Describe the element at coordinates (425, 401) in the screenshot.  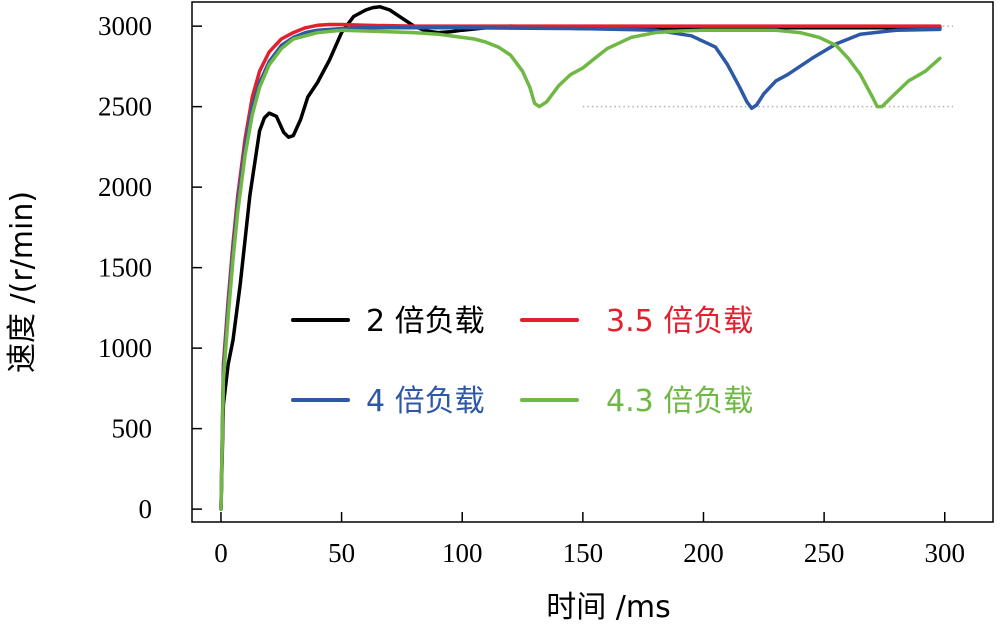
I see `legend-label-3: 4 倍负载` at that location.